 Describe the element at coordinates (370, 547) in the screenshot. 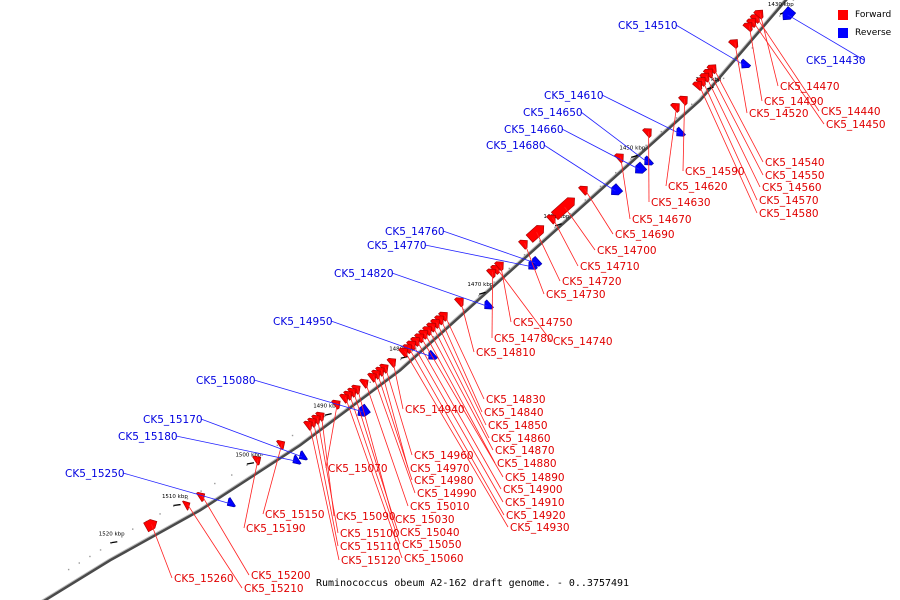

I see `gene-label-ck5_15110: CK5_15110` at that location.